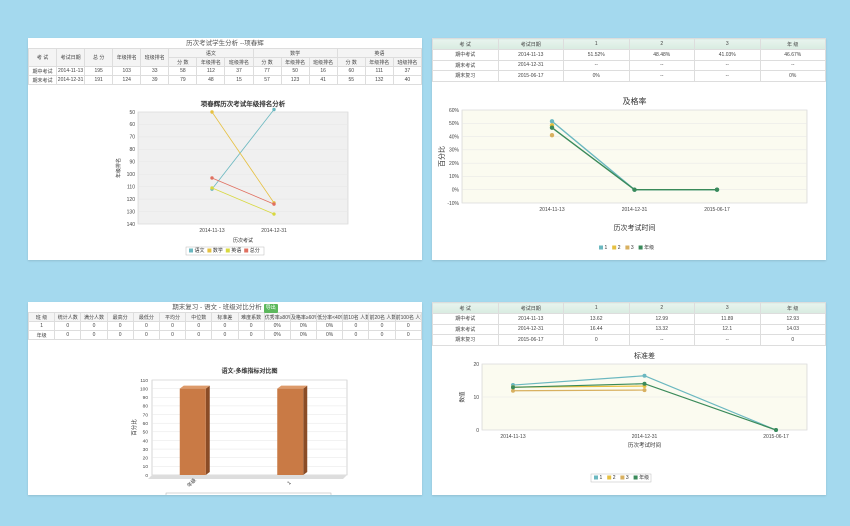 The width and height of the screenshot is (850, 526). I want to click on x-tick-label: 2015-06-17, so click(776, 437).